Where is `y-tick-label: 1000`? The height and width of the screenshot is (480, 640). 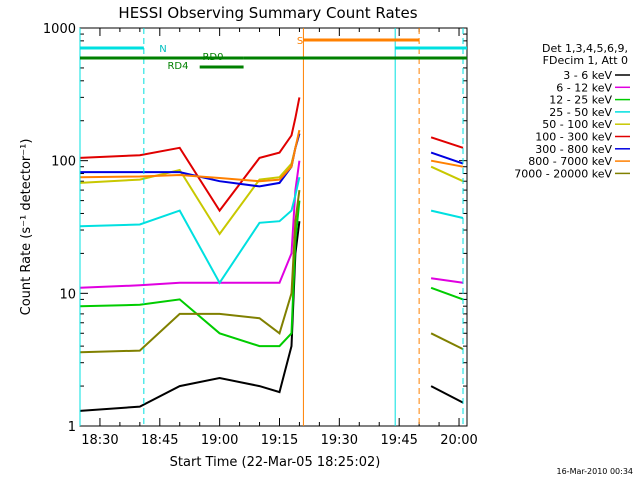 y-tick-label: 1000 is located at coordinates (59, 29).